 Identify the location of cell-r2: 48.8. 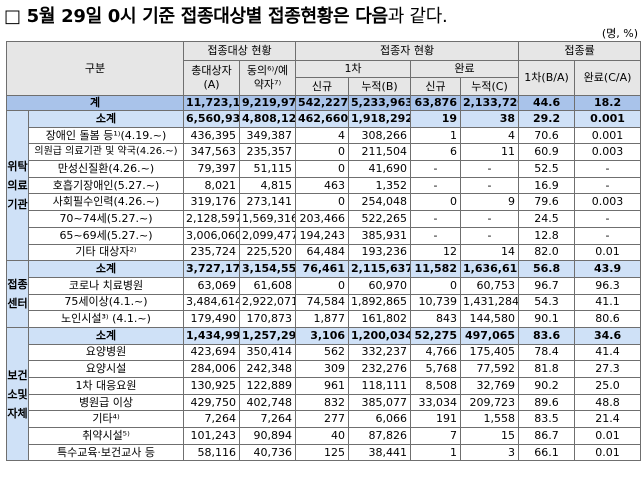
(608, 402).